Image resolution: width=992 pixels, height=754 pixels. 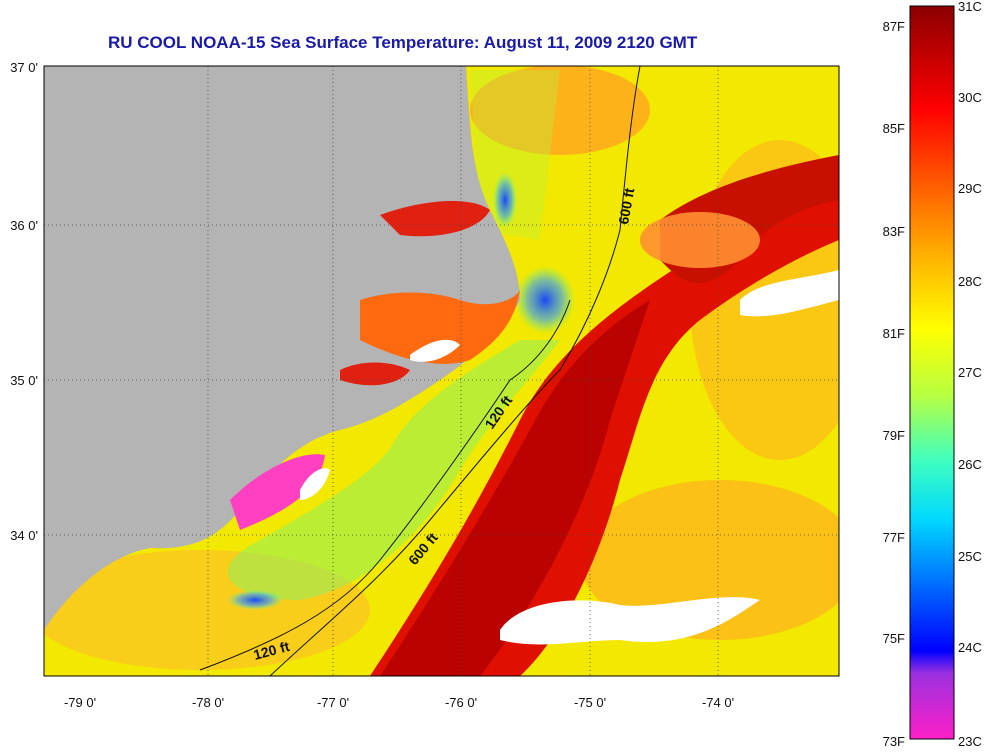 What do you see at coordinates (970, 188) in the screenshot?
I see `colorbar-c-29: 29C` at bounding box center [970, 188].